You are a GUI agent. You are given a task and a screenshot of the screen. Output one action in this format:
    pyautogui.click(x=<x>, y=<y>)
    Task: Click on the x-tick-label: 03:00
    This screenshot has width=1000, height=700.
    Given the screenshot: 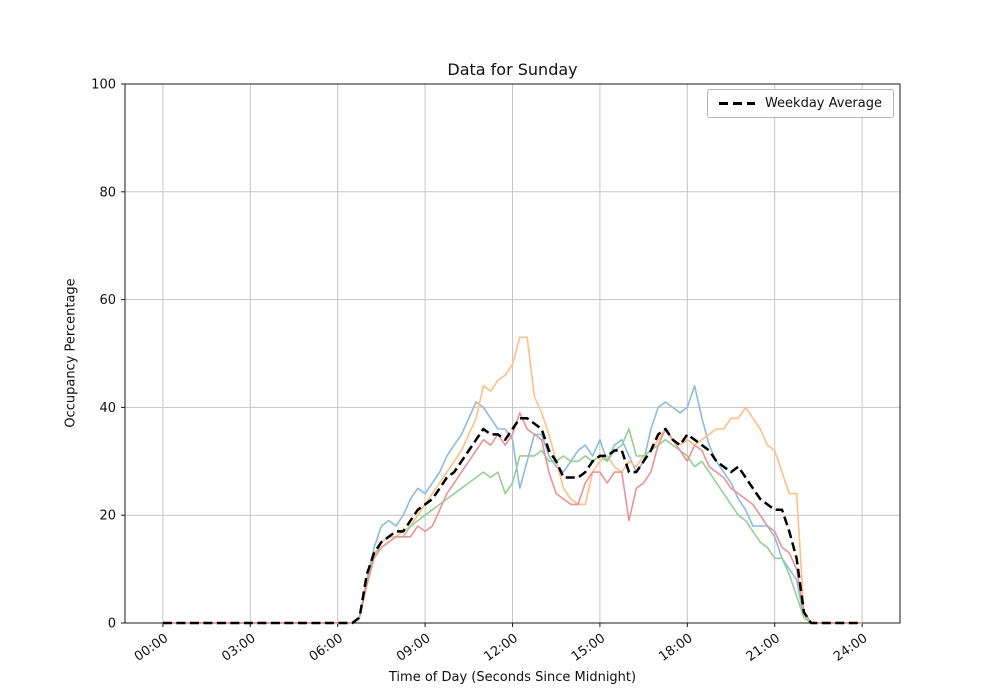 What is the action you would take?
    pyautogui.click(x=238, y=648)
    